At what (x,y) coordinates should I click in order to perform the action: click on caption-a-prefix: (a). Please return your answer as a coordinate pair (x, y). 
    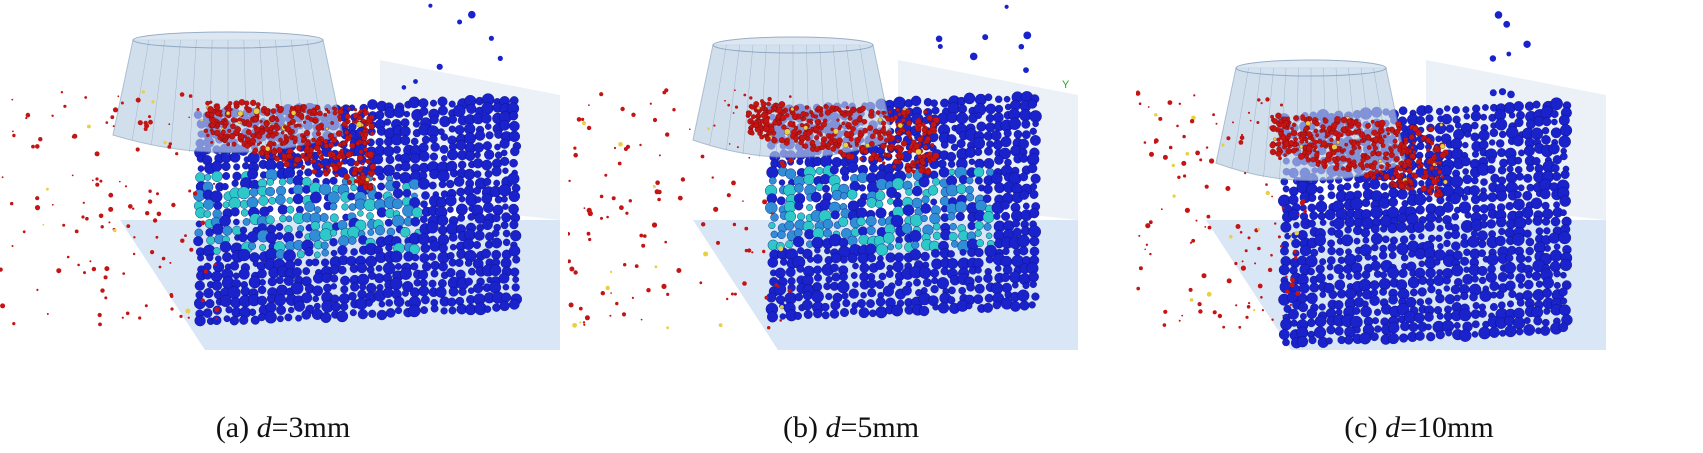
    Looking at the image, I should click on (236, 427).